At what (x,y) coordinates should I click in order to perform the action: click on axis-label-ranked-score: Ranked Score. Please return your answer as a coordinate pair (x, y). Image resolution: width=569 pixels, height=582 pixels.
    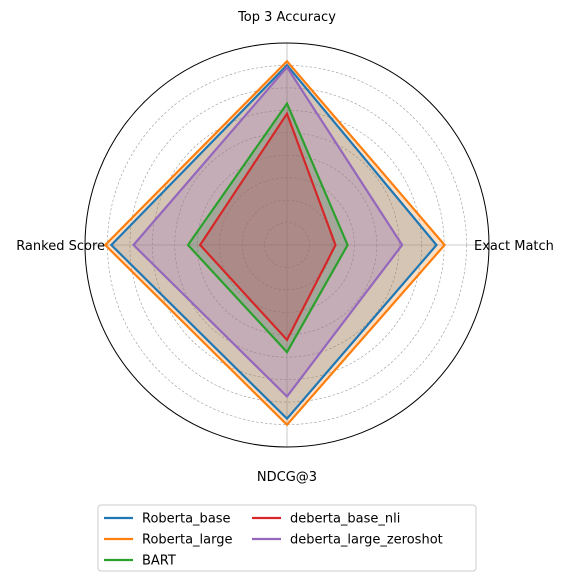
    Looking at the image, I should click on (60, 246).